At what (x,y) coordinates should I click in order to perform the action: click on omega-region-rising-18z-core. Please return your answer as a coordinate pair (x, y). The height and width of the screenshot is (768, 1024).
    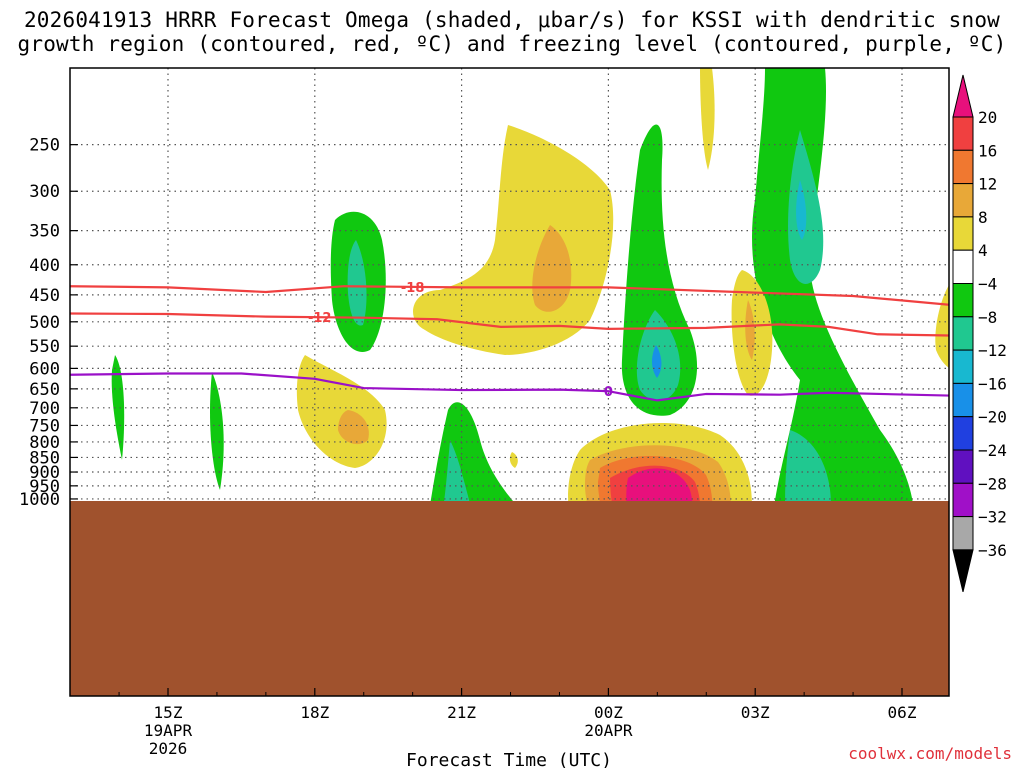
    Looking at the image, I should click on (353, 427).